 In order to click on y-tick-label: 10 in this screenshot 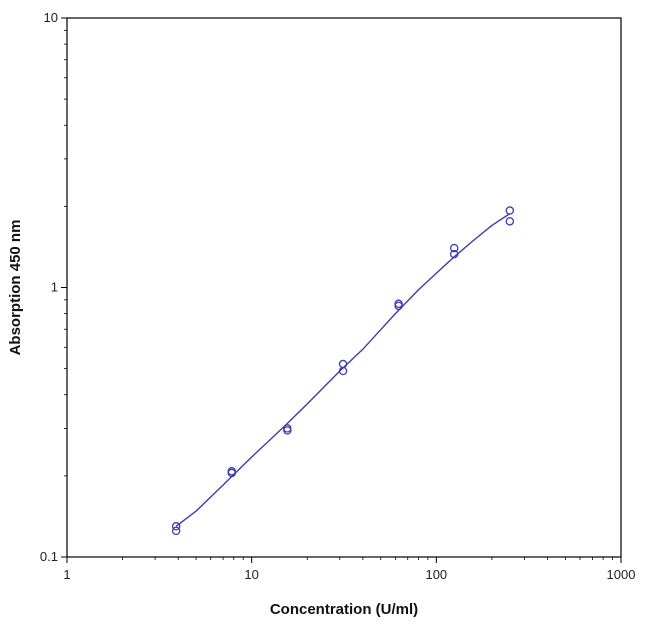, I will do `click(51, 17)`.